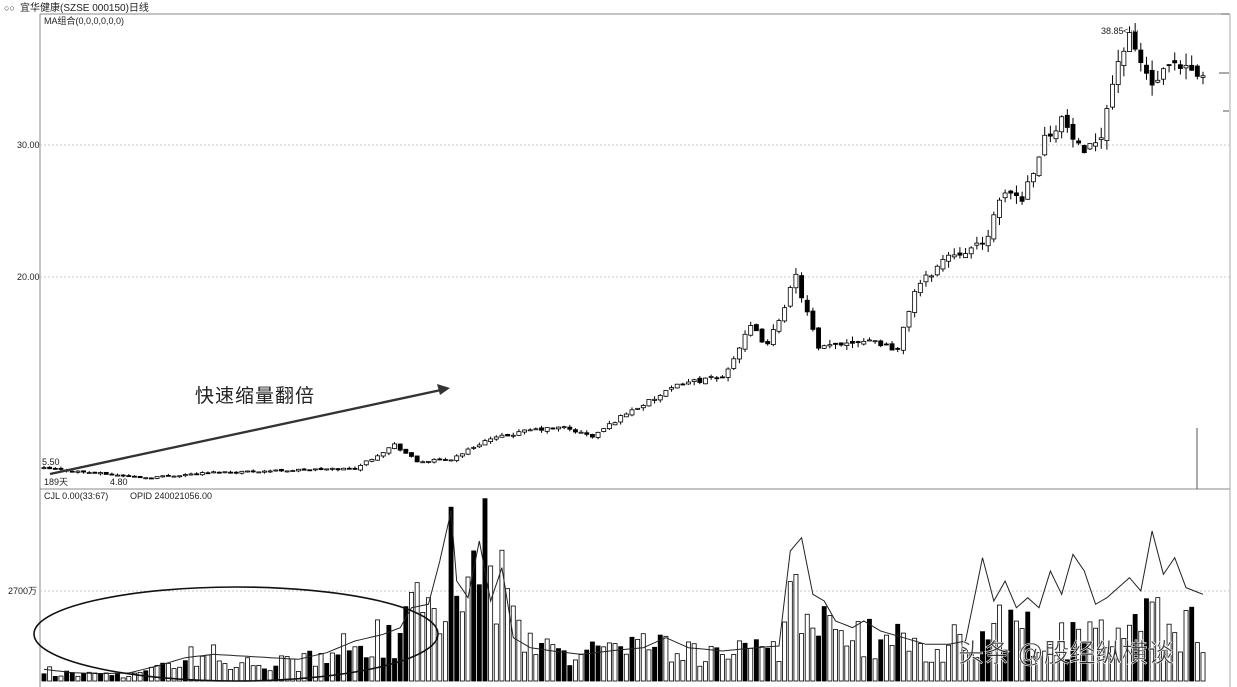 This screenshot has width=1237, height=687. What do you see at coordinates (236, 634) in the screenshot?
I see `low-volume-ellipse` at bounding box center [236, 634].